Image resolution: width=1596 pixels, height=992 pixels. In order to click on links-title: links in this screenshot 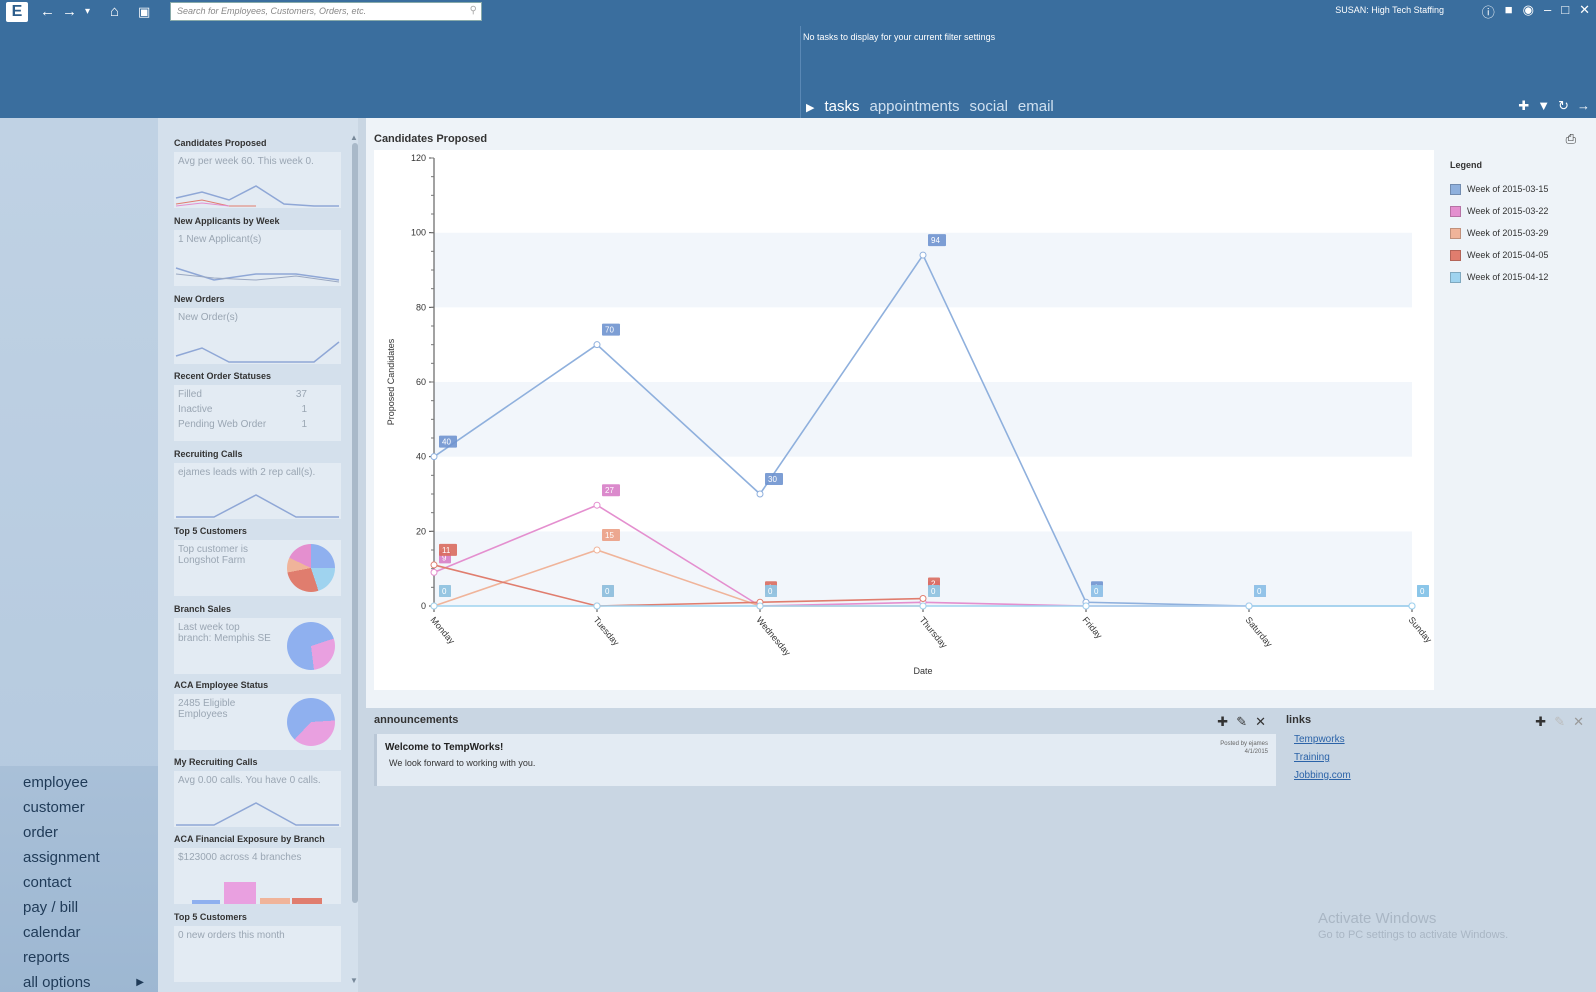, I will do `click(1299, 720)`.